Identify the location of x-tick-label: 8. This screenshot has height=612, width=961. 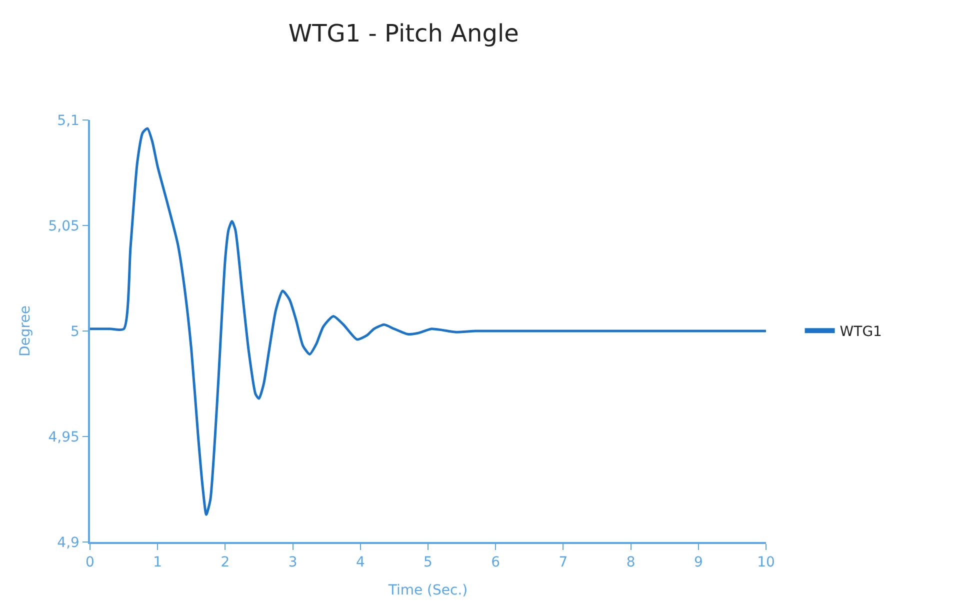
(631, 562).